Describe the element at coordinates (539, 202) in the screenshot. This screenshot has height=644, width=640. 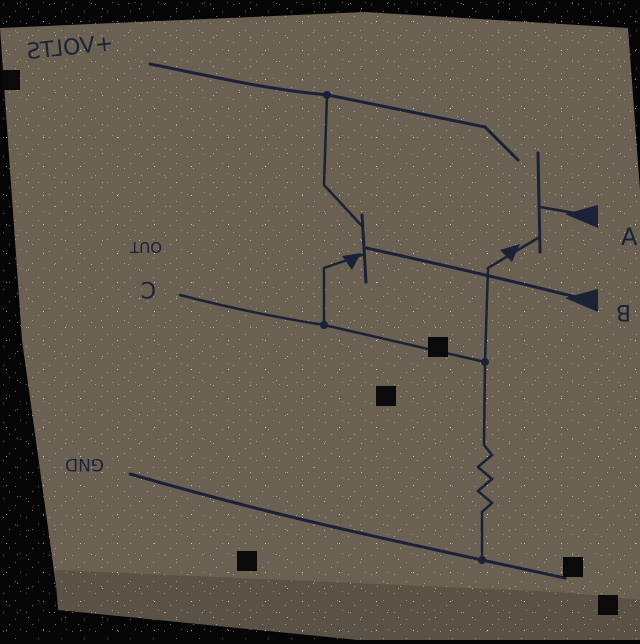
I see `right-transistor-base-bar` at that location.